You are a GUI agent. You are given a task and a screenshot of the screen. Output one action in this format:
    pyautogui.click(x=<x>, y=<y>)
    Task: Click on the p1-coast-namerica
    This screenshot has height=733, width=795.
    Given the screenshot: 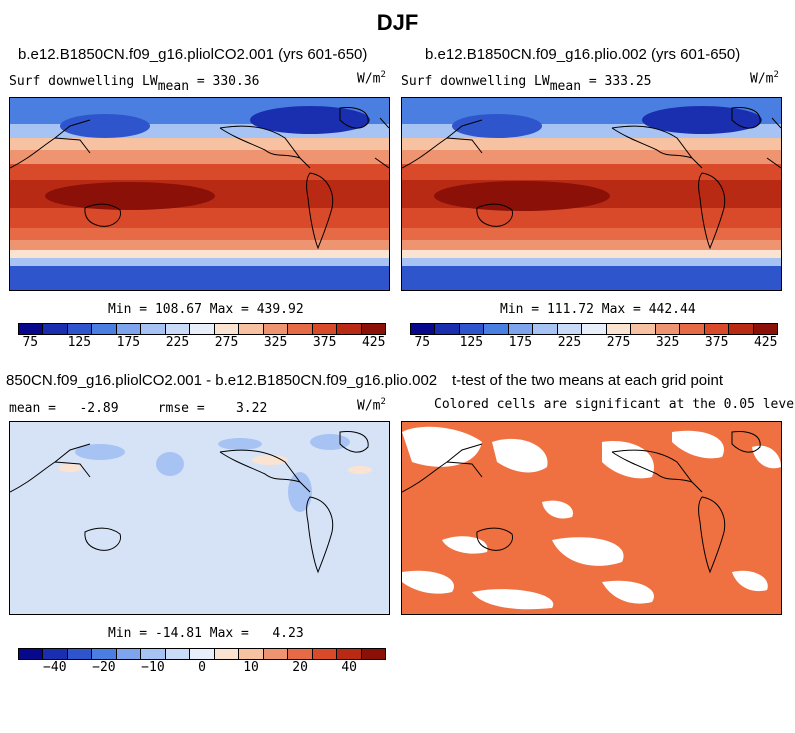 What is the action you would take?
    pyautogui.click(x=265, y=147)
    